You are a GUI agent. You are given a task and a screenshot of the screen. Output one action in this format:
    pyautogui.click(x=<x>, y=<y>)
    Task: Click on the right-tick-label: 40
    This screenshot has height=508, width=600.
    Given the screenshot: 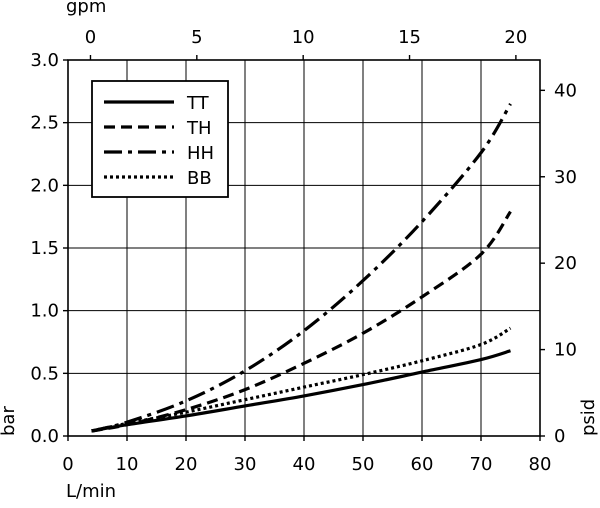 What is the action you would take?
    pyautogui.click(x=565, y=90)
    